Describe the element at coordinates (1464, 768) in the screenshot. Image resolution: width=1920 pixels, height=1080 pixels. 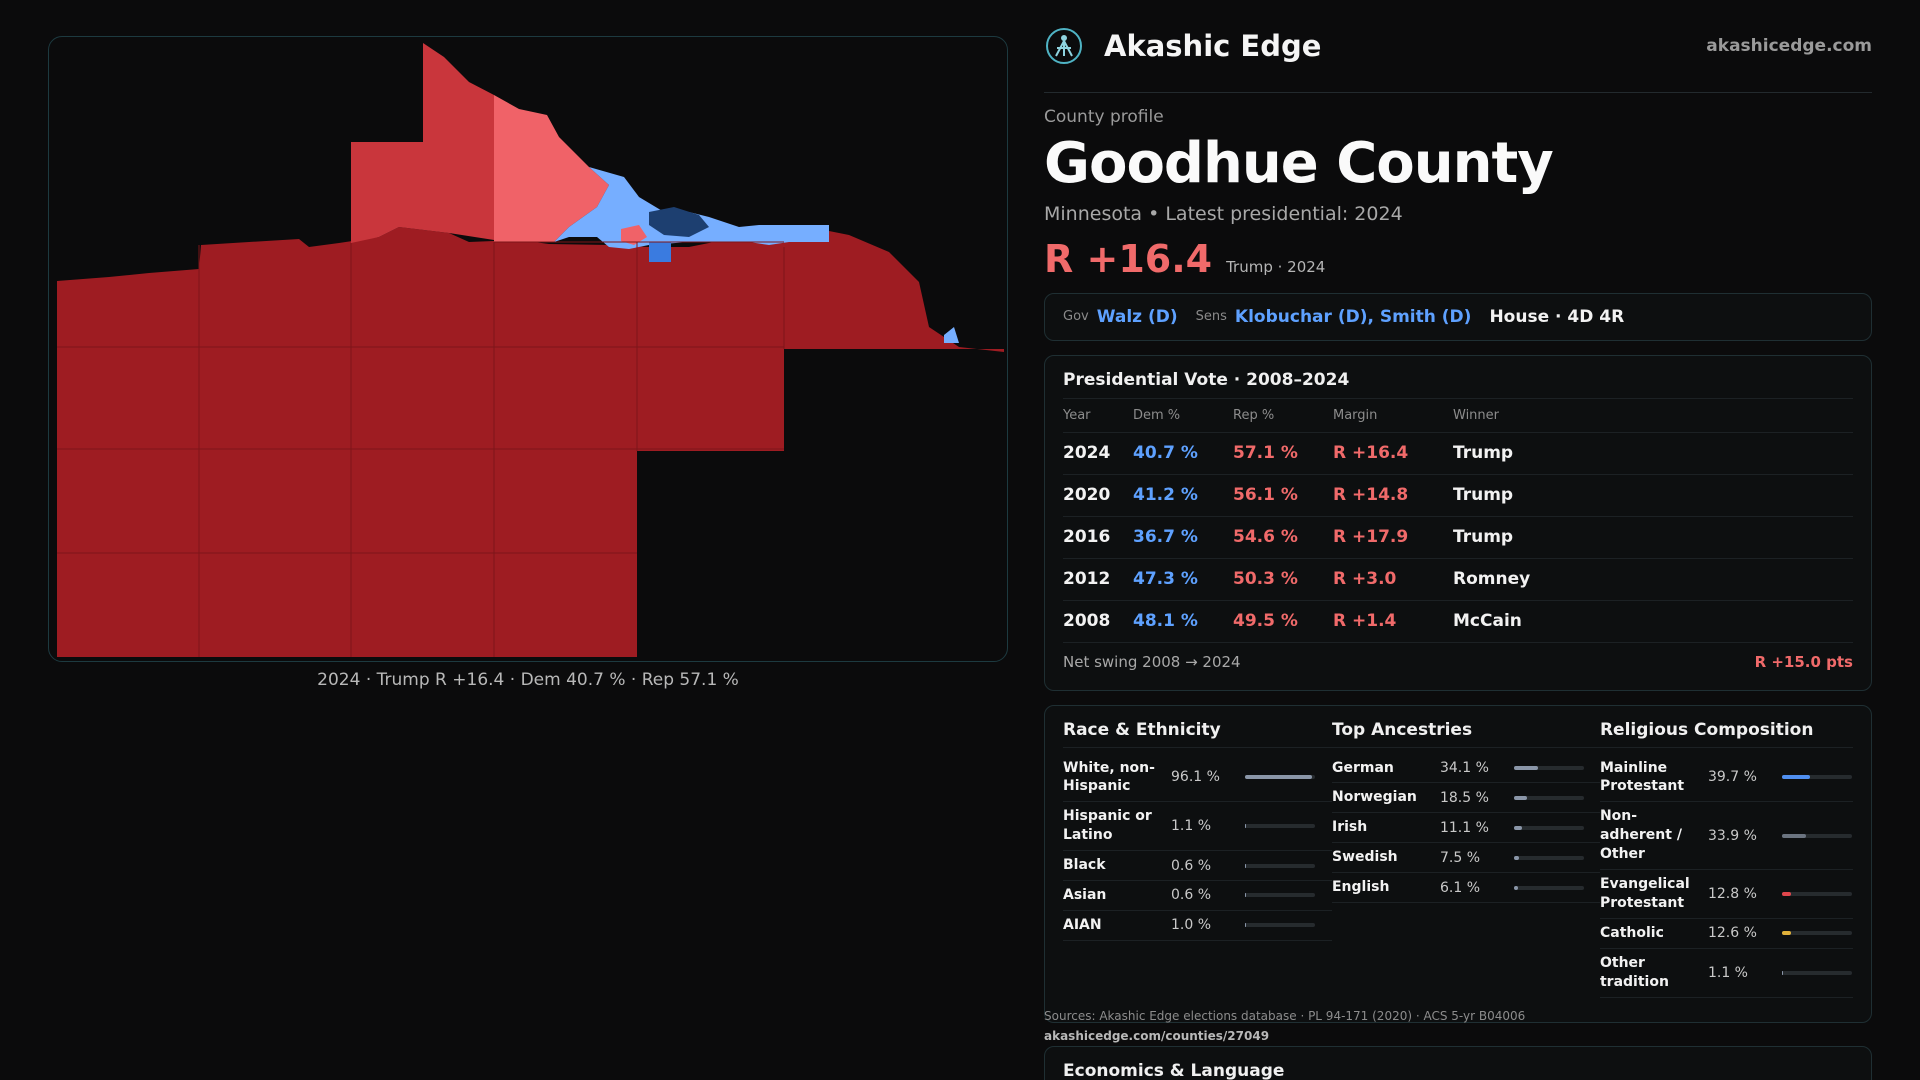
I see `stat-percent: 34.1 %` at that location.